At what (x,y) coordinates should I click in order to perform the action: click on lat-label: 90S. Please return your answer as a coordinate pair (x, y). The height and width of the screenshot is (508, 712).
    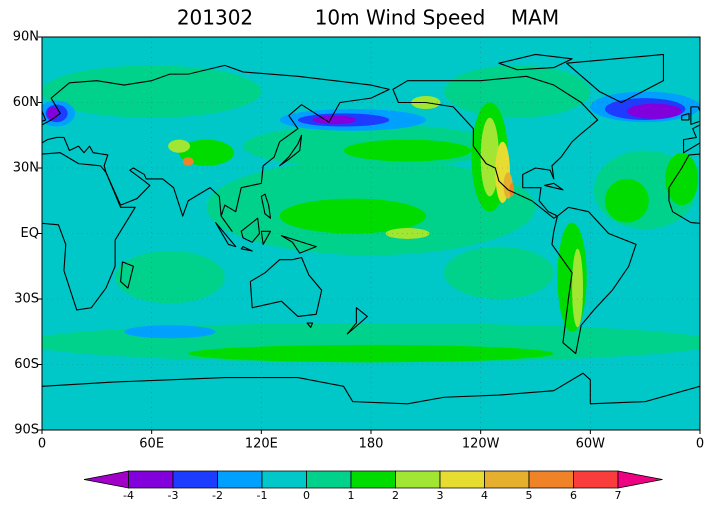
    Looking at the image, I should click on (26, 430).